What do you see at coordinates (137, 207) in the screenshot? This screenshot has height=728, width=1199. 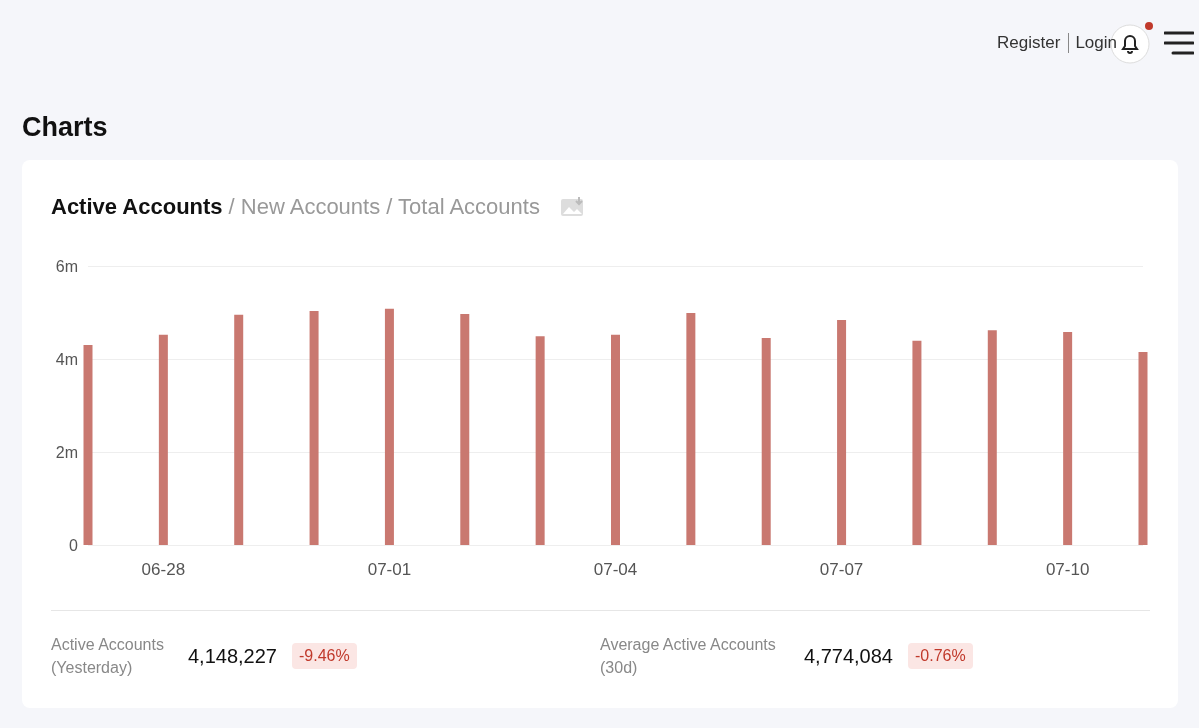 I see `chart-title: Active Accounts` at bounding box center [137, 207].